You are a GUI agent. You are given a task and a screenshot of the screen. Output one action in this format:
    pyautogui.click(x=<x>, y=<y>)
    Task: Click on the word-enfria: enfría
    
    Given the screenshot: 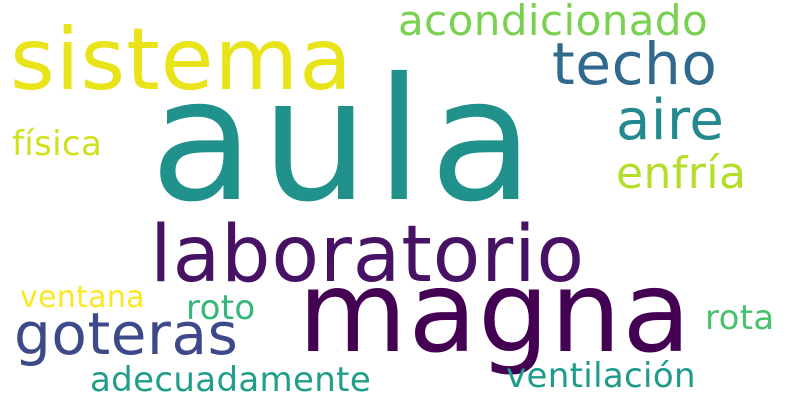 What is the action you would take?
    pyautogui.click(x=681, y=173)
    